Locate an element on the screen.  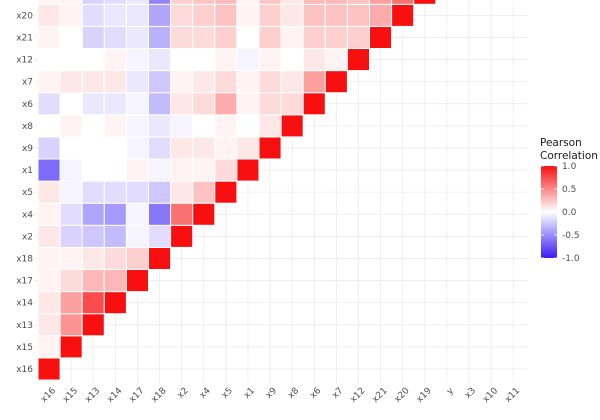
heatmap-cell-x6-x7 is located at coordinates (314, 82).